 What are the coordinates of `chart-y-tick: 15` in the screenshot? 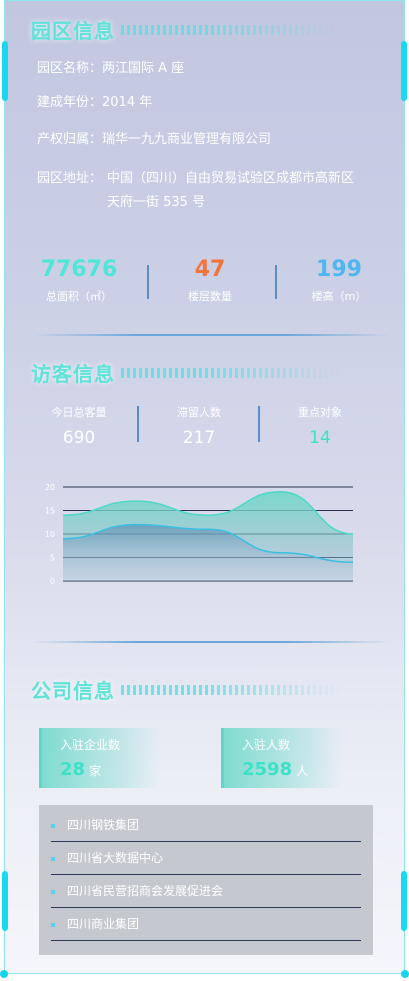 It's located at (50, 511).